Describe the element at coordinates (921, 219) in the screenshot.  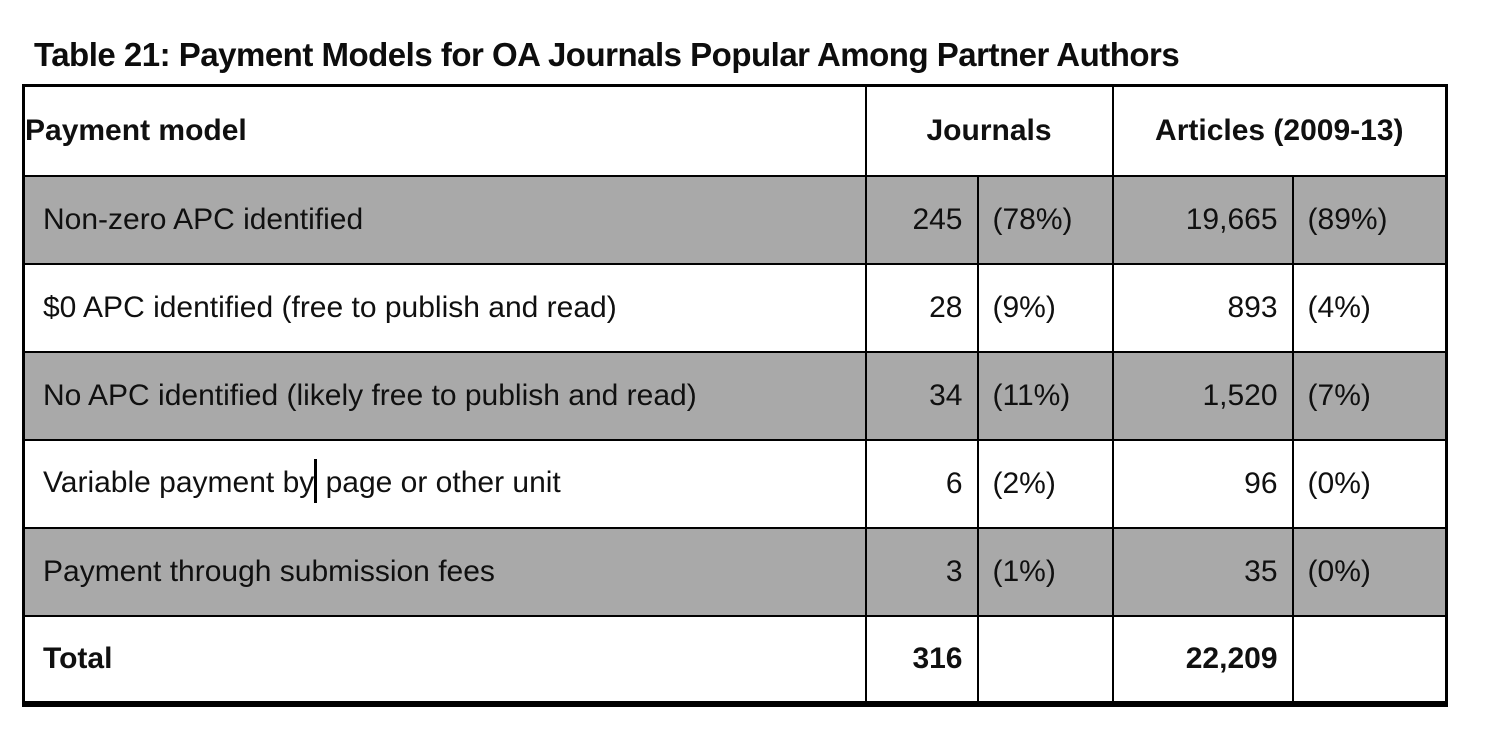
I see `cell-journals-count: 245` at that location.